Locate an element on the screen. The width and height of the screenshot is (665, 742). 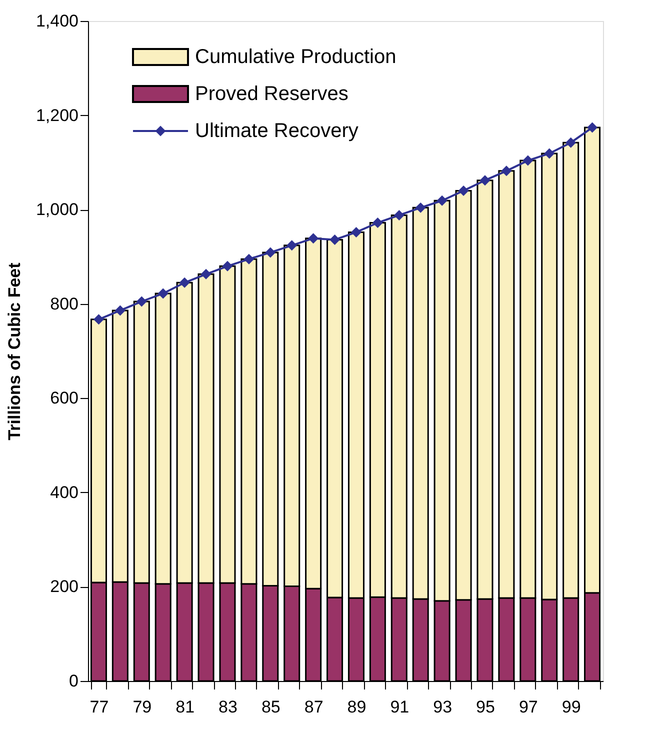
x-tick-label: 91 is located at coordinates (400, 707).